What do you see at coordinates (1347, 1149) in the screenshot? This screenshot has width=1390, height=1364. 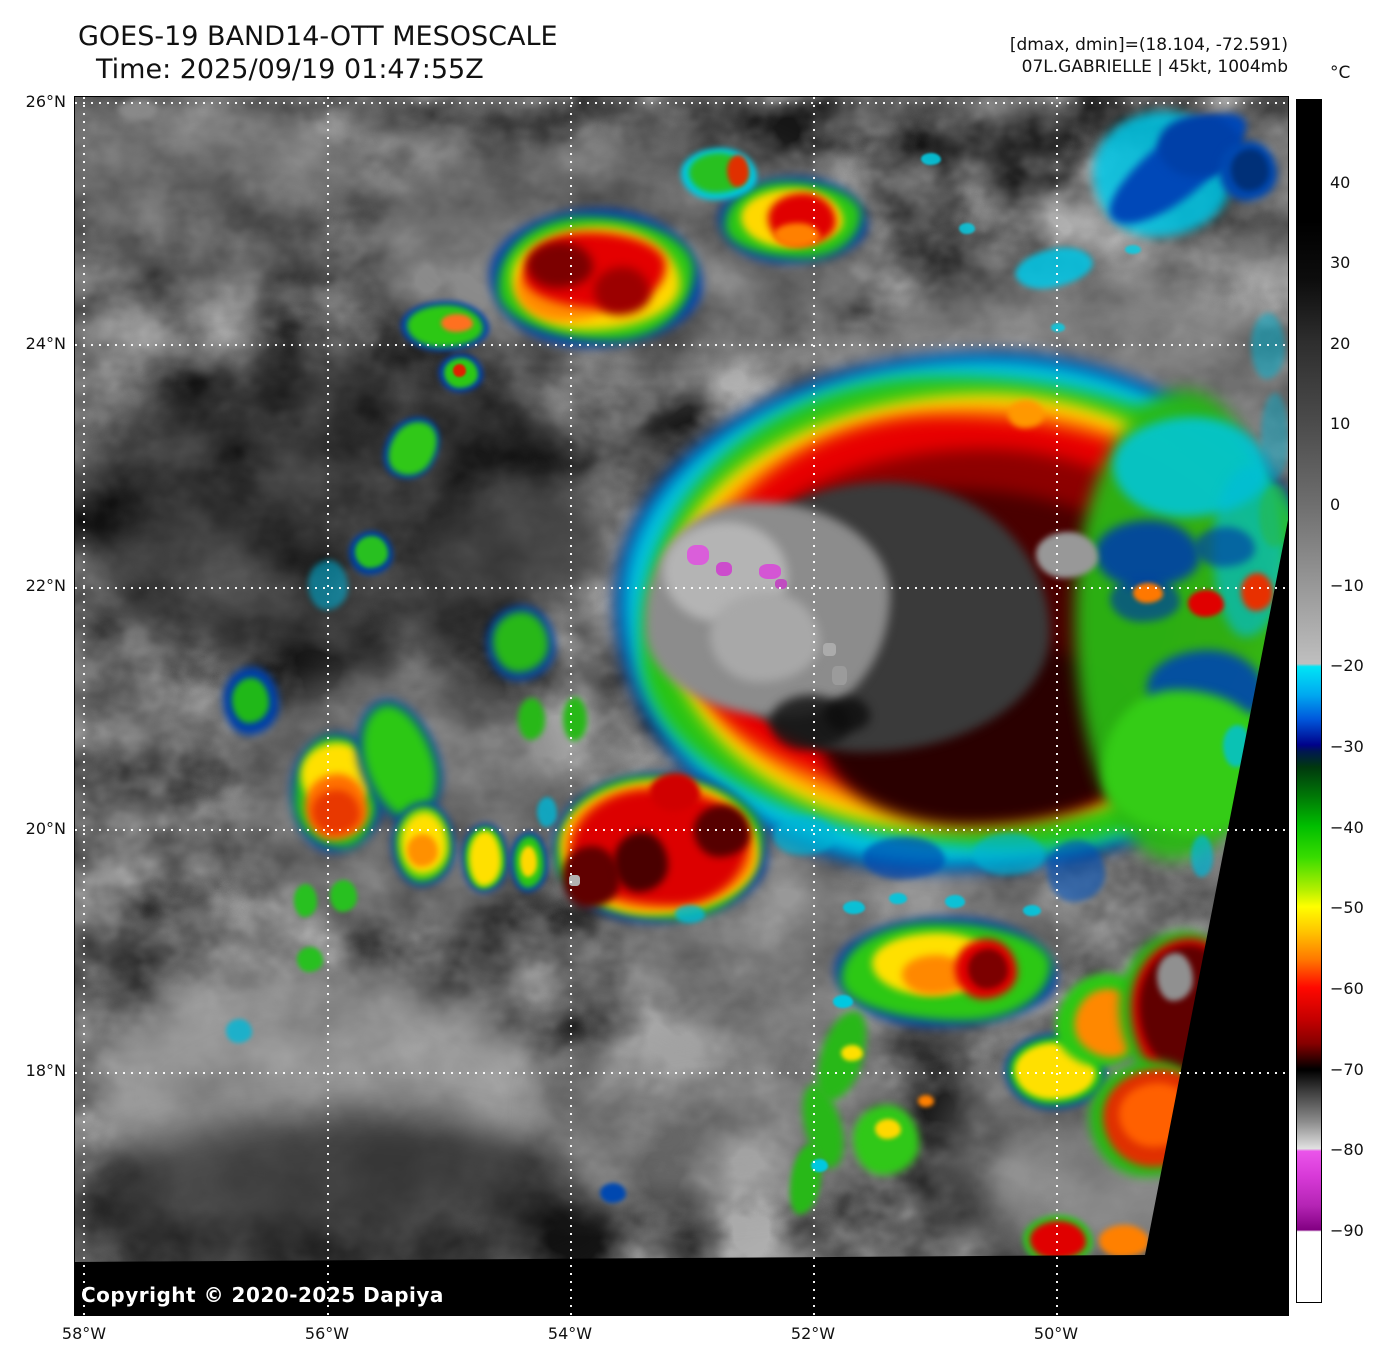 I see `colorbar-tick: −80` at bounding box center [1347, 1149].